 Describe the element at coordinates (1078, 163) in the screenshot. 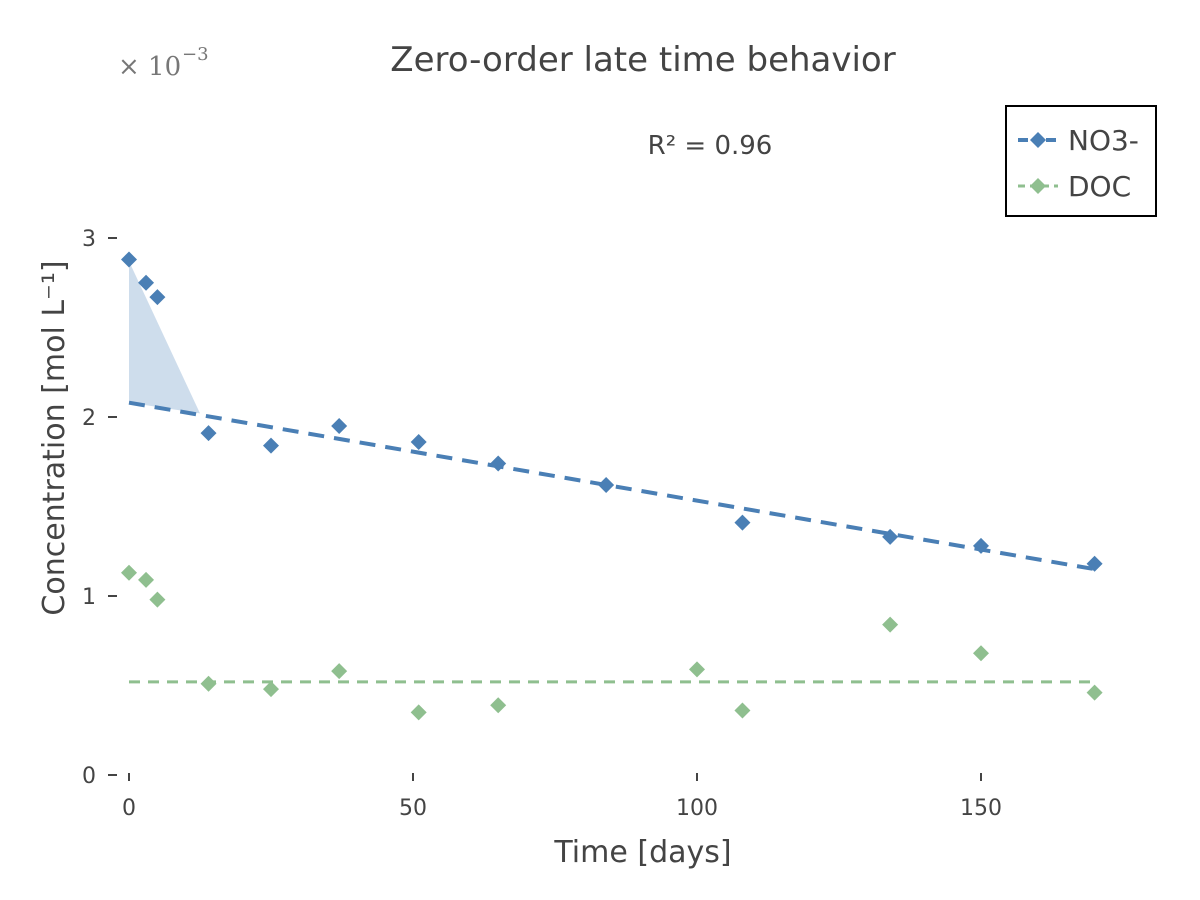

I see `legend-items: NO3- DOC` at that location.